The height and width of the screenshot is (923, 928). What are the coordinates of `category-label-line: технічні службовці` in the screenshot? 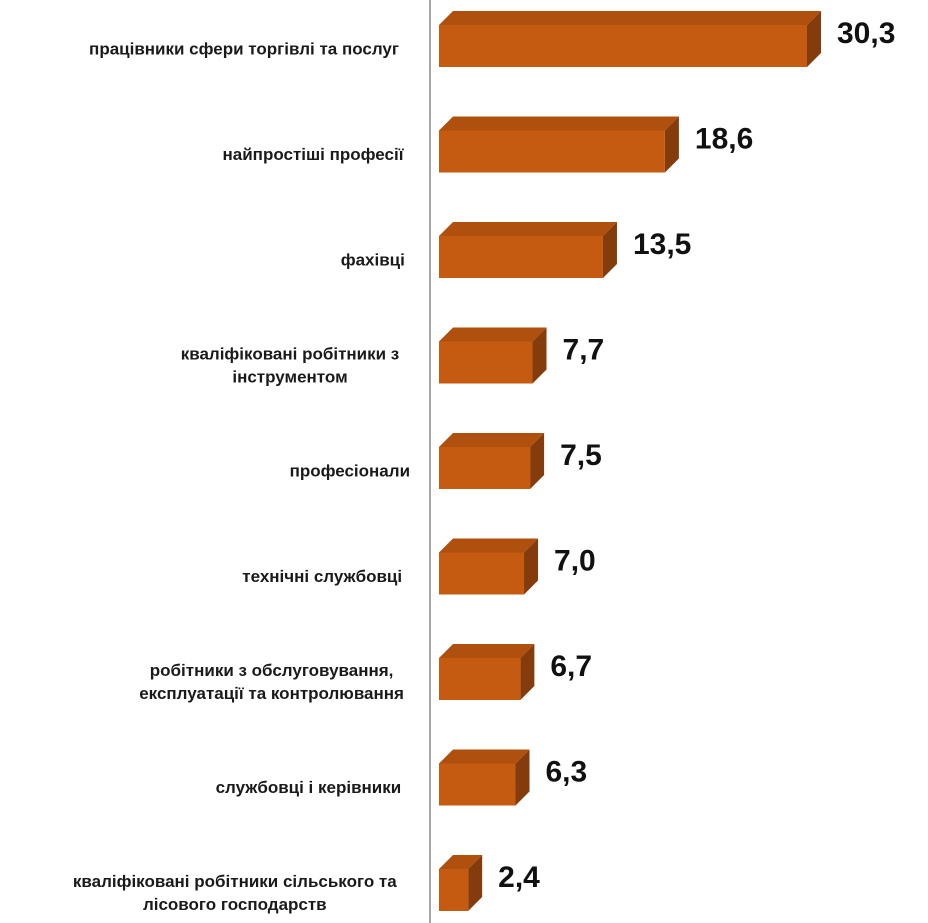 It's located at (322, 576).